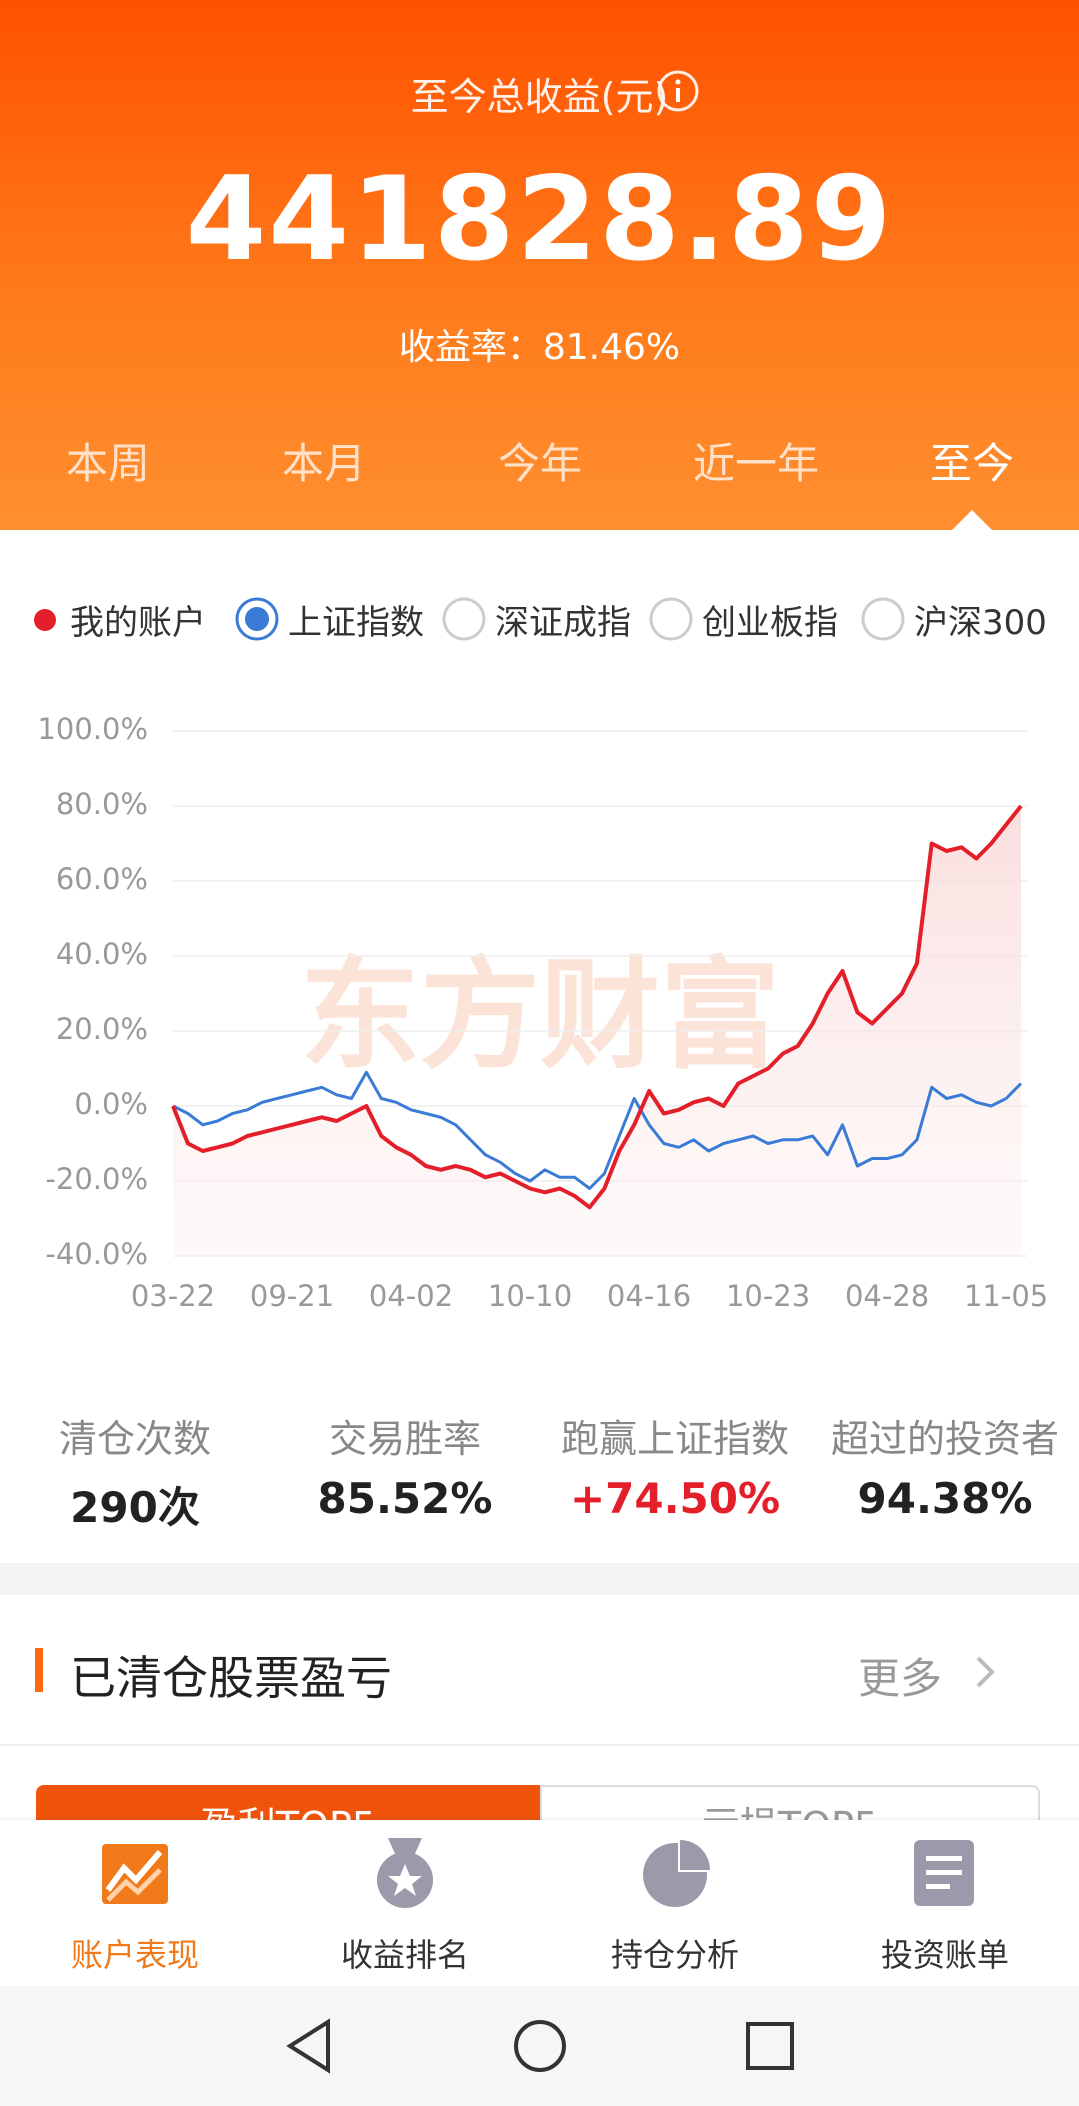 The image size is (1079, 2106). I want to click on sub-tab-active: 盈利TOP5, so click(288, 1805).